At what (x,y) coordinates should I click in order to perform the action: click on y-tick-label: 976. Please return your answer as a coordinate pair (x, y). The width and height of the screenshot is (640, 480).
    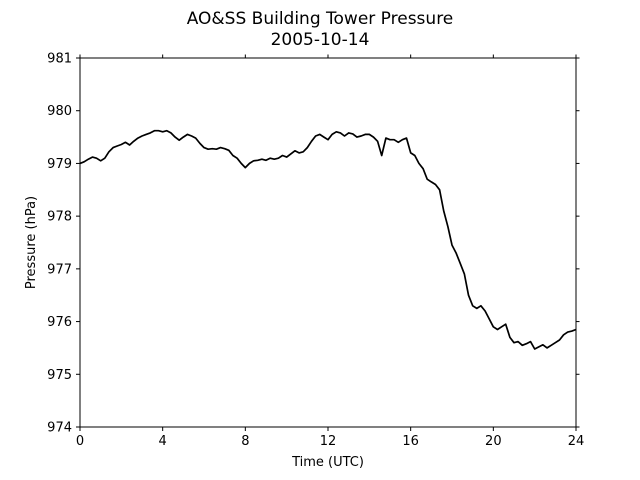
    Looking at the image, I should click on (59, 322).